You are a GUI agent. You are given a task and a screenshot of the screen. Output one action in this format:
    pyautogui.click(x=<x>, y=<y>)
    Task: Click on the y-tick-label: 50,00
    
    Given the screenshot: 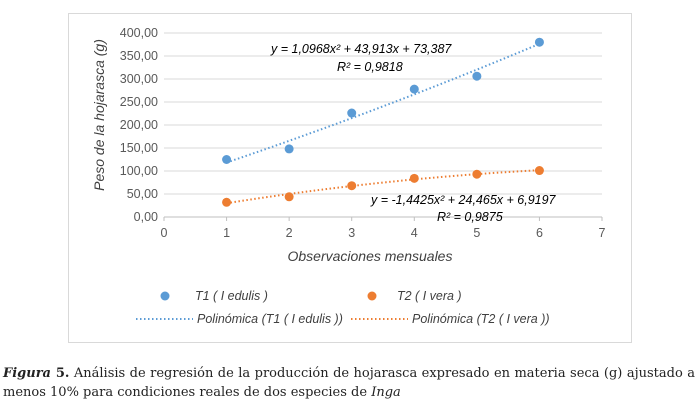 What is the action you would take?
    pyautogui.click(x=142, y=194)
    